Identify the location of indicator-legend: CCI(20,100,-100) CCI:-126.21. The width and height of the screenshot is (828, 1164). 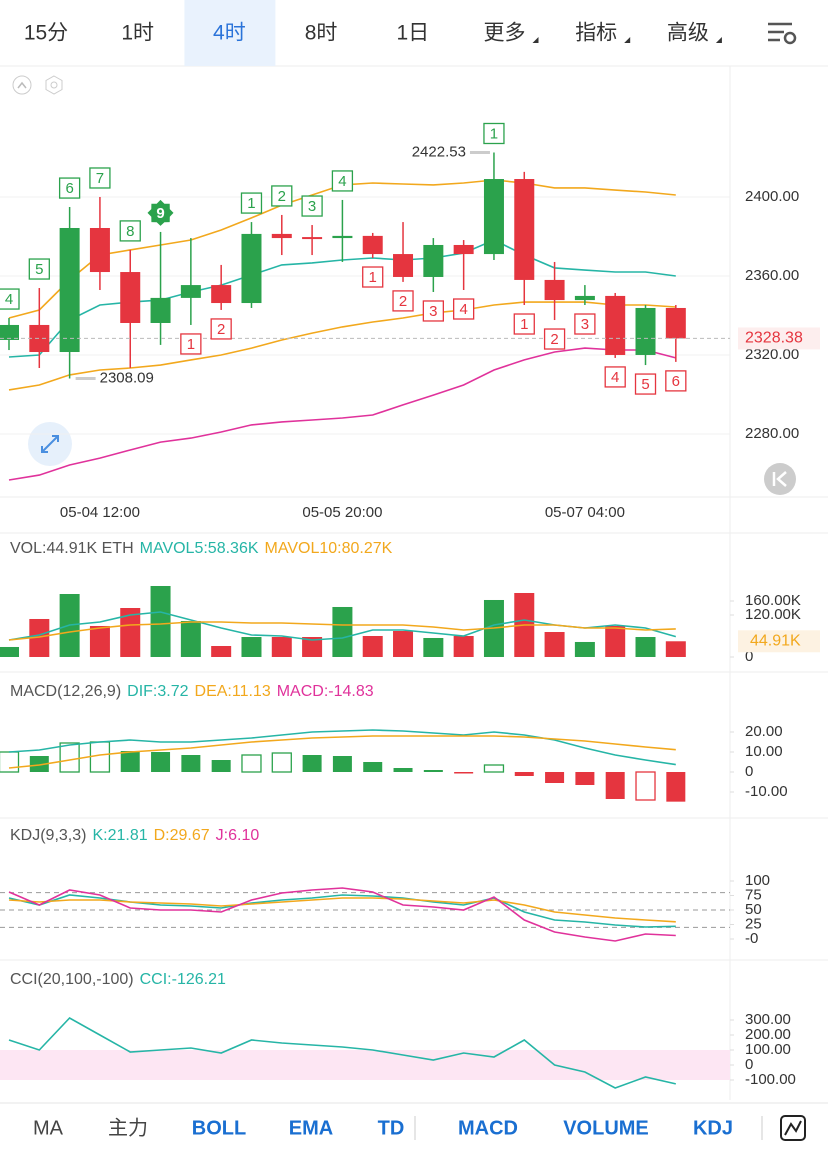
(118, 979).